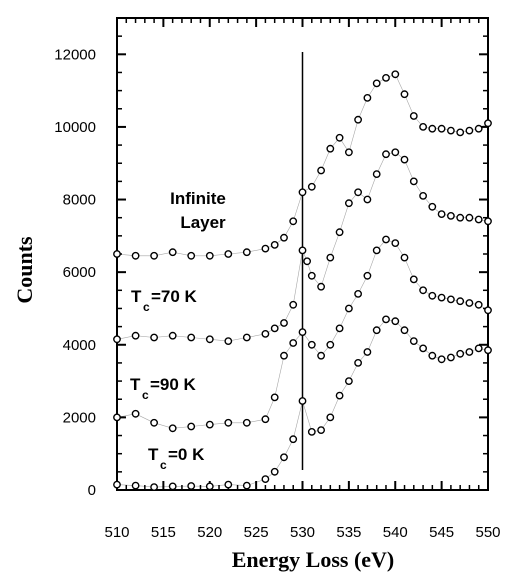 The image size is (506, 576). I want to click on y-tick-label: 2000, so click(79, 417).